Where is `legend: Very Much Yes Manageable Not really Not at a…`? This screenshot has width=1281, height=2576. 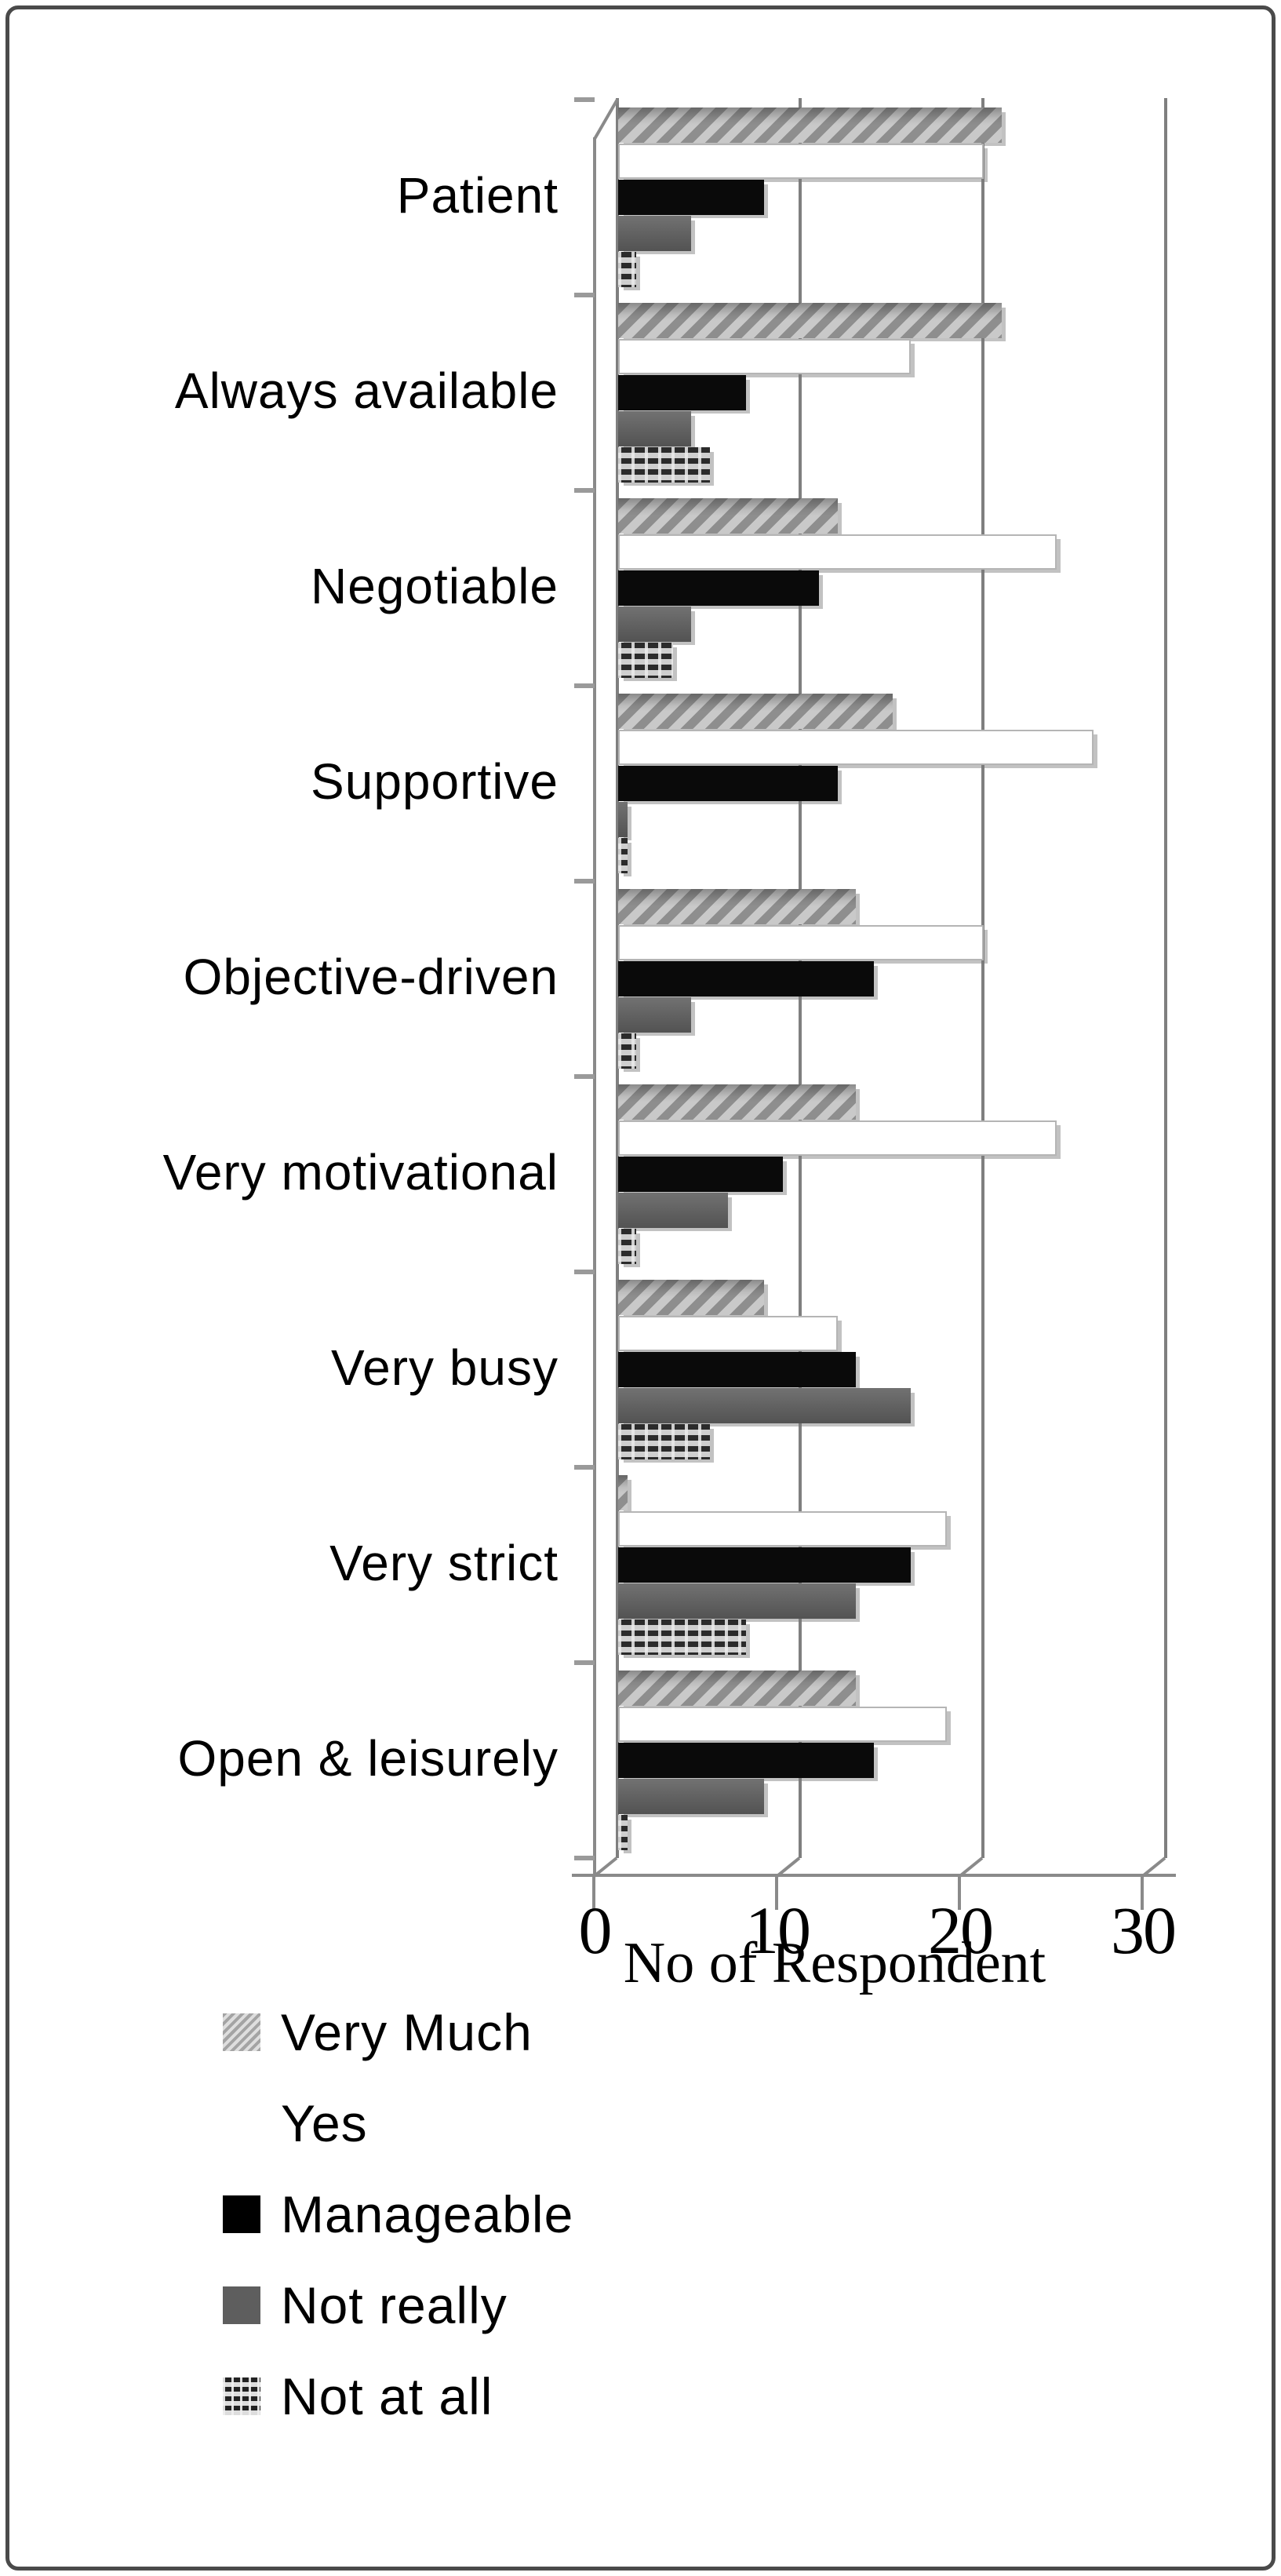
legend: Very Much Yes Manageable Not really Not at a… is located at coordinates (398, 2214).